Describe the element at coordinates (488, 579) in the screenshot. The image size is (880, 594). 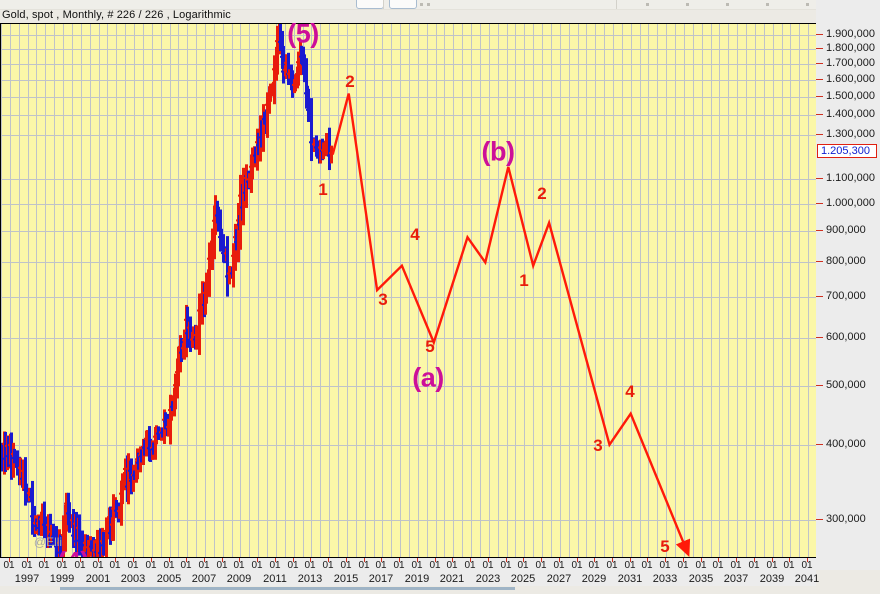
I see `date-axis-year-label: 2023` at that location.